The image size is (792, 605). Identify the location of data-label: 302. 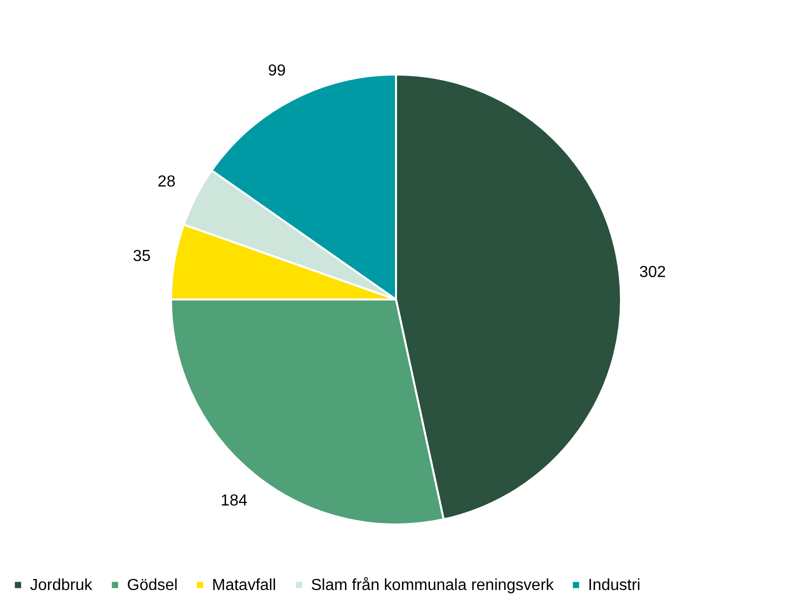
(652, 273).